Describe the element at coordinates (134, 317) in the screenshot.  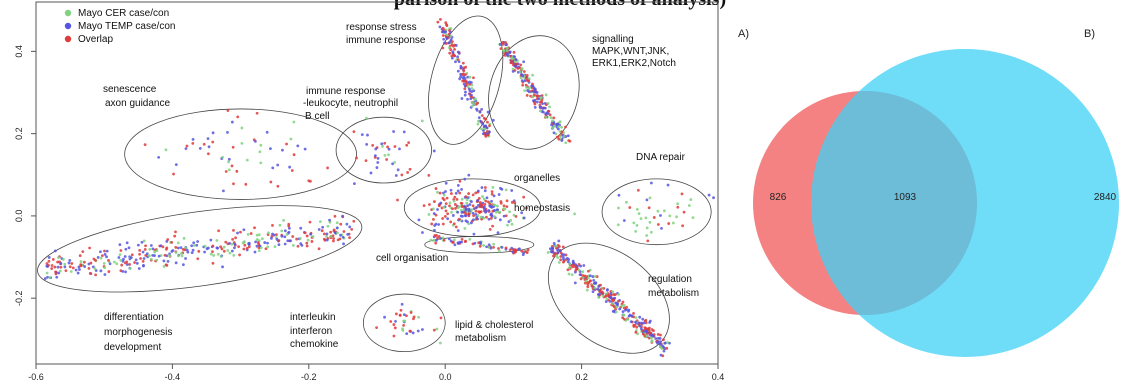
I see `region-label: differentiation` at that location.